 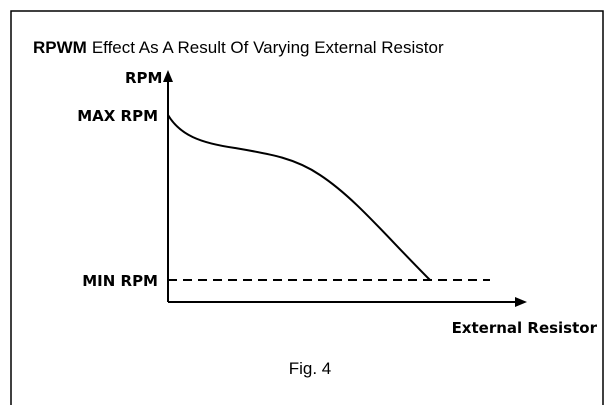 I want to click on x-label: External Resistor, so click(x=525, y=328).